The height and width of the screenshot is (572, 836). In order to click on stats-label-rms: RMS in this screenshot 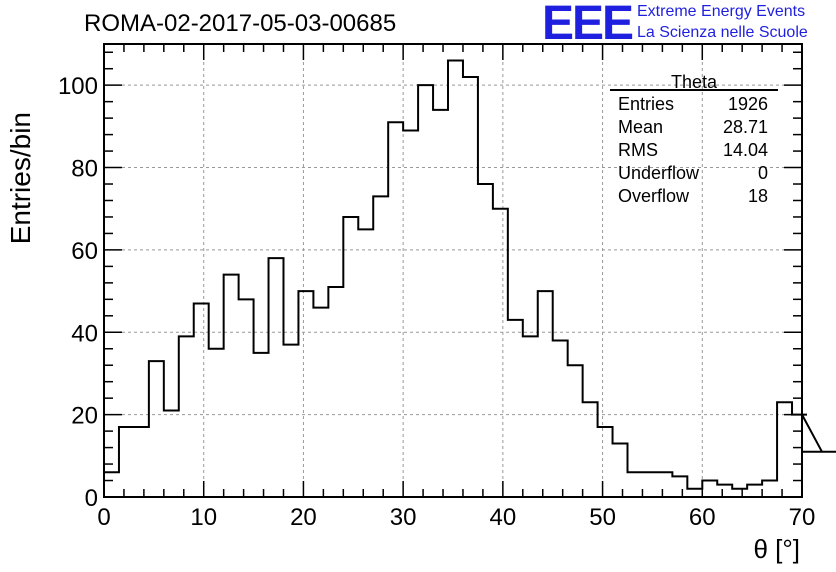, I will do `click(638, 150)`.